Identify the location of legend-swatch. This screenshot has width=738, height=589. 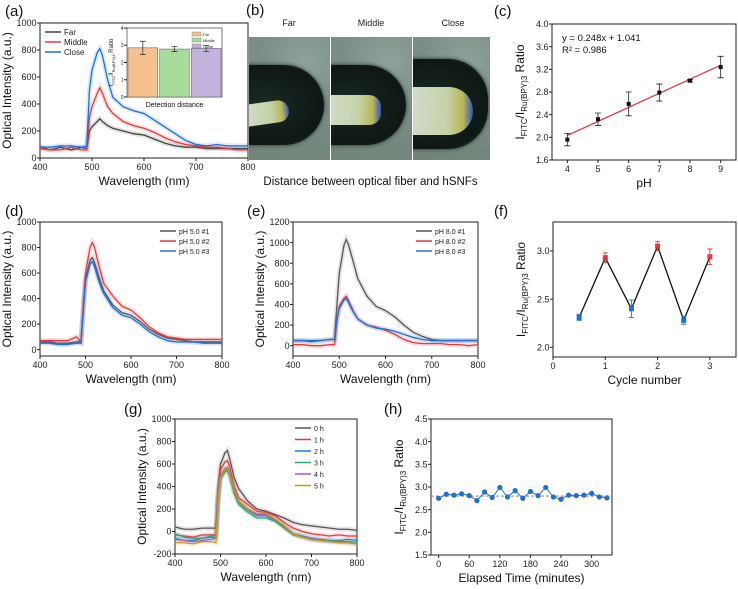
(196, 34).